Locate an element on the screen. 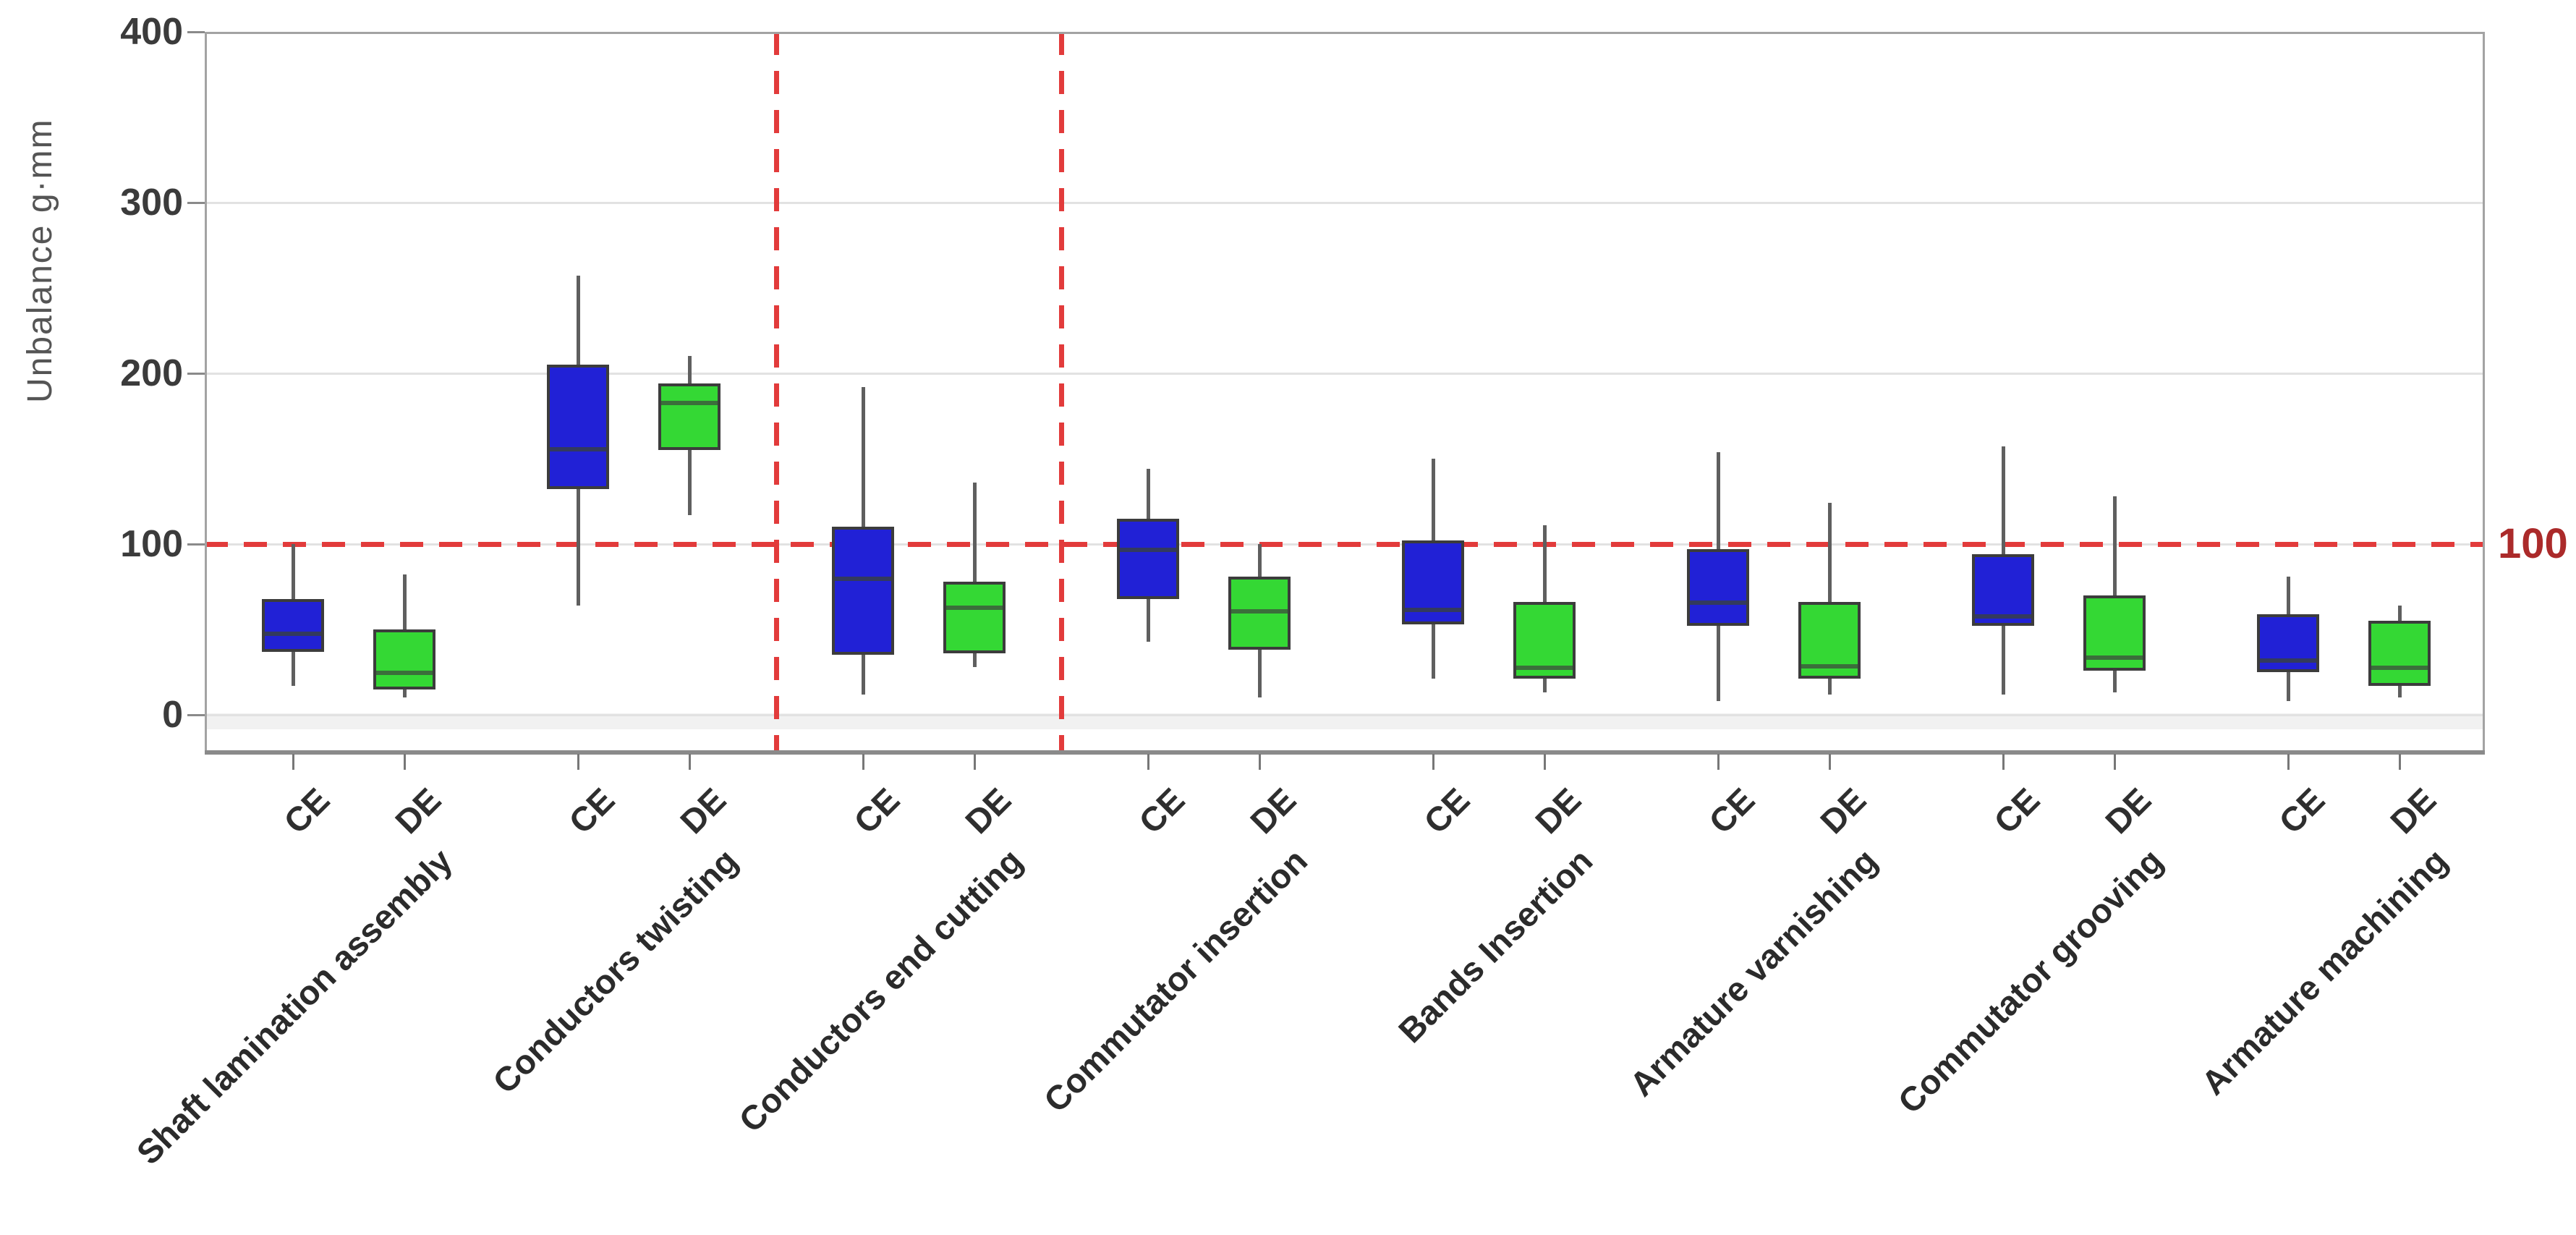 The image size is (2576, 1235). category-label: Conductors twisting is located at coordinates (615, 971).